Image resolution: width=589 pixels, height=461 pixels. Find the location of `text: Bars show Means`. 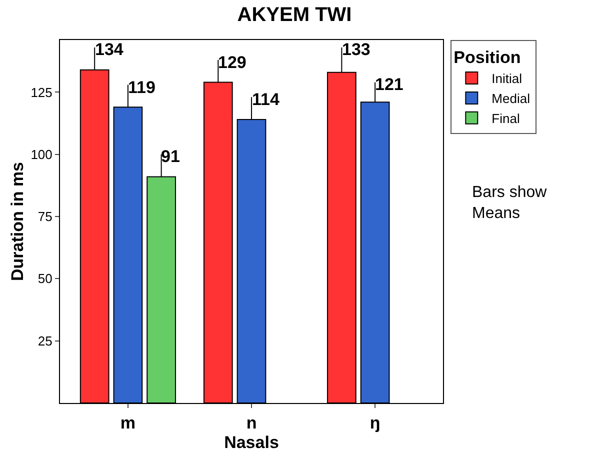

text: Bars show Means is located at coordinates (510, 203).